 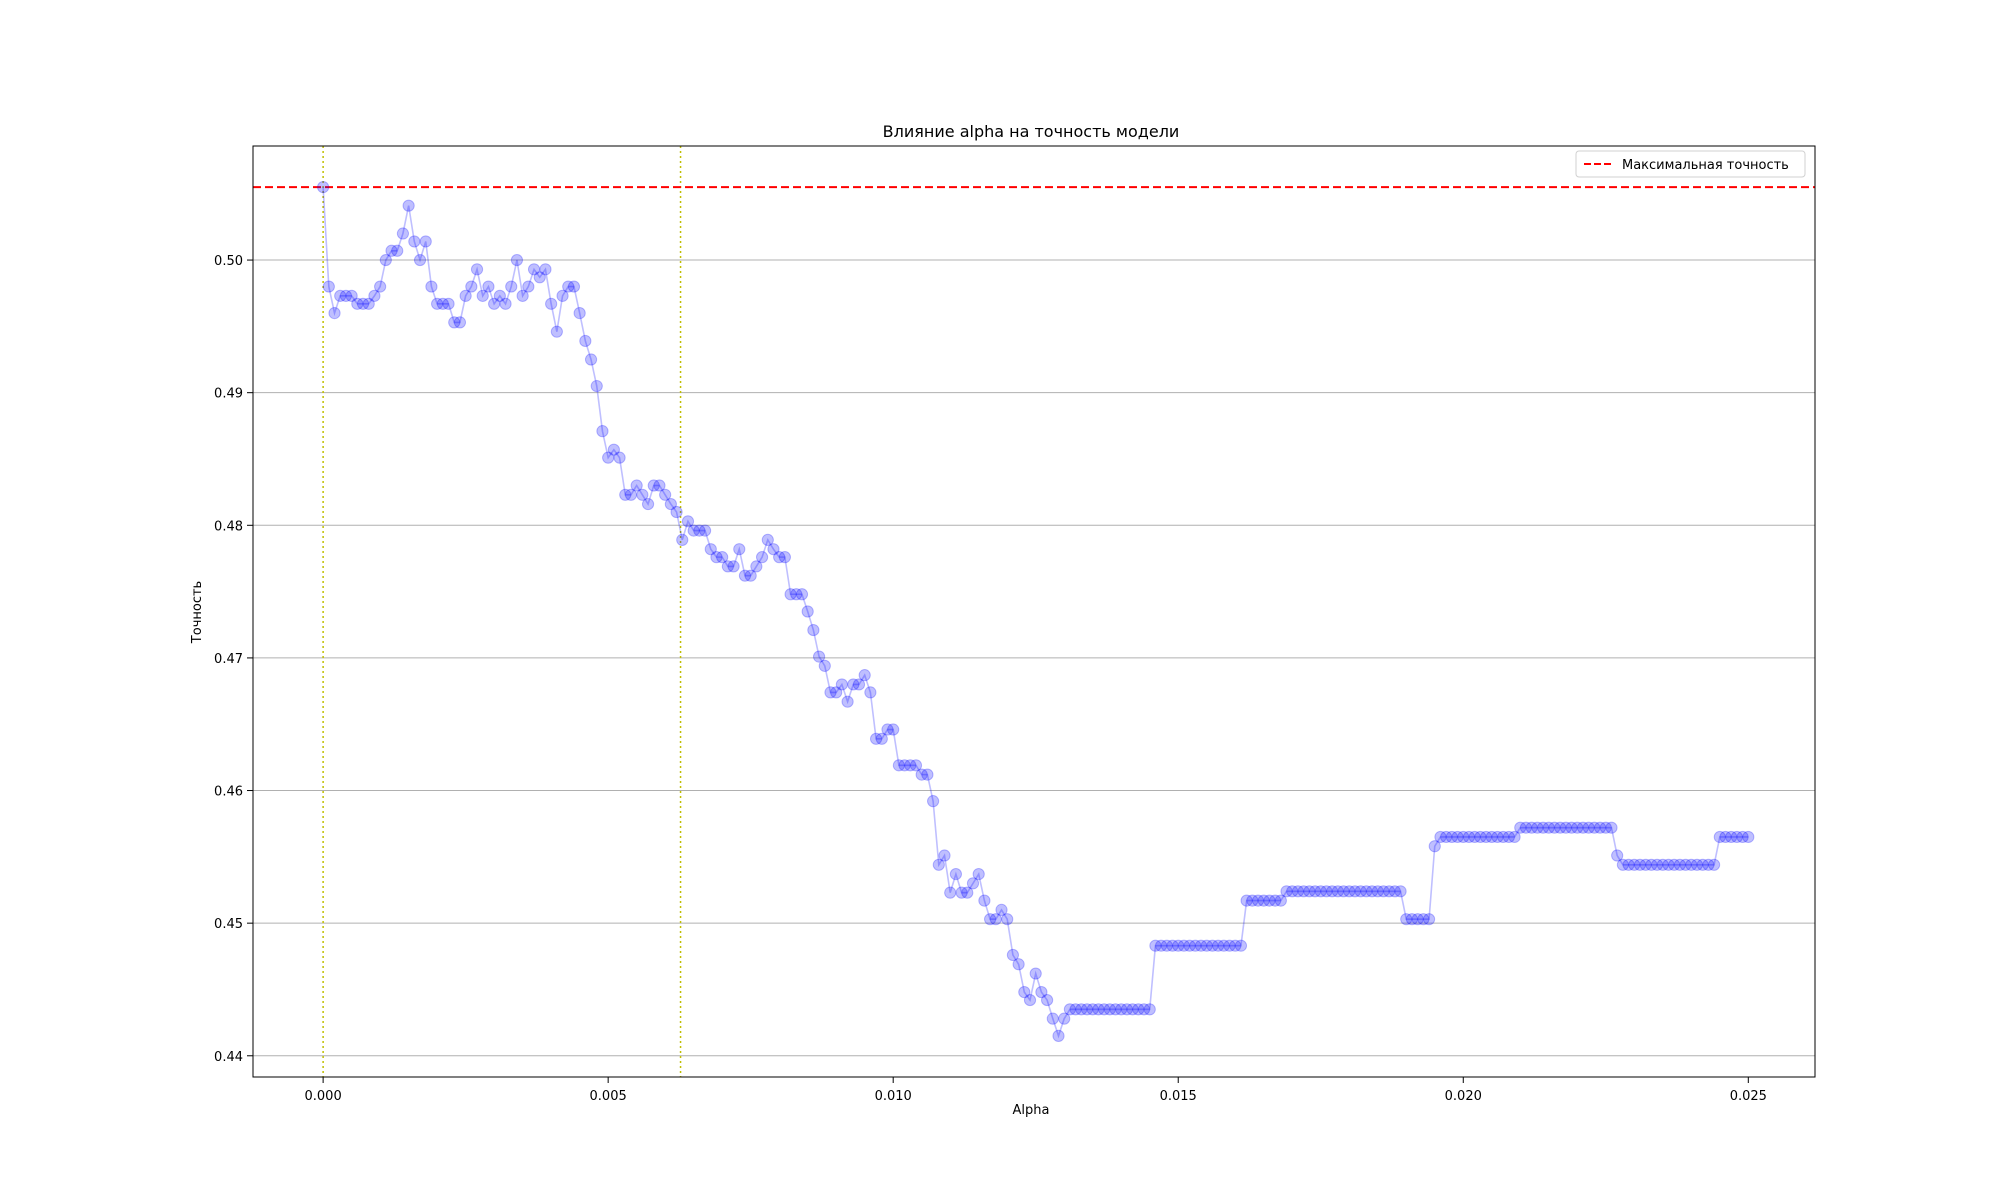 I want to click on x-tick-label-1: 0.005, so click(x=608, y=1096).